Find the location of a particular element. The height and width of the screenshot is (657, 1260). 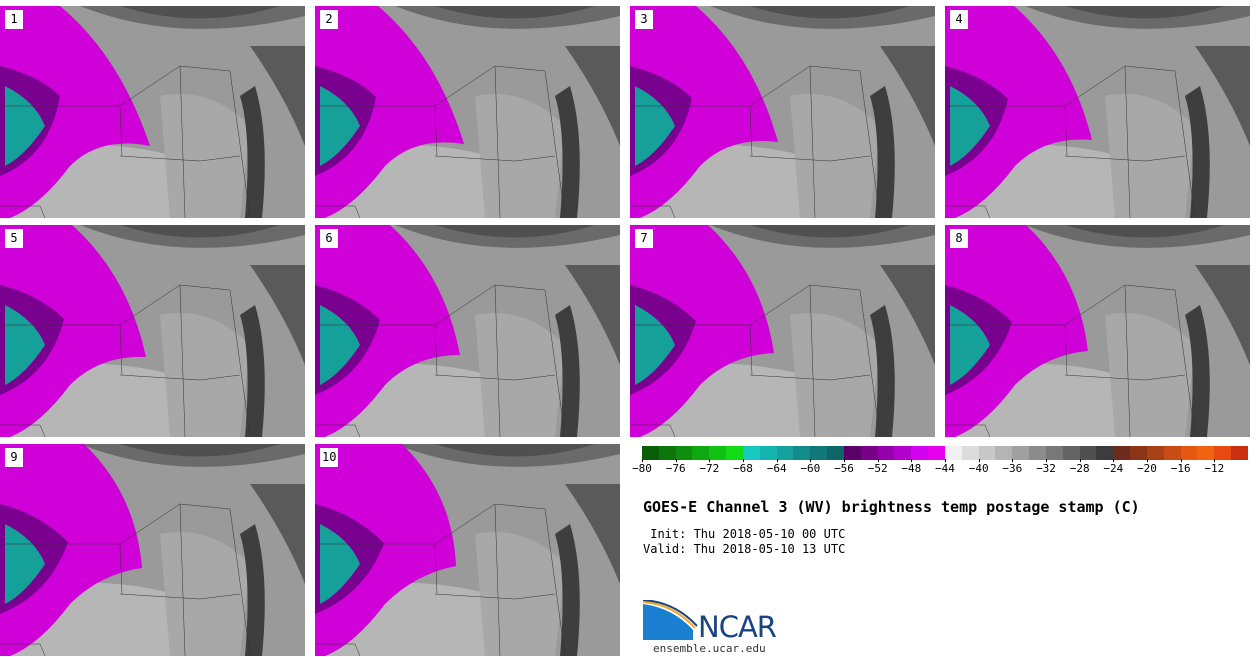

colorbar-tick-label: −16 is located at coordinates (1180, 468).